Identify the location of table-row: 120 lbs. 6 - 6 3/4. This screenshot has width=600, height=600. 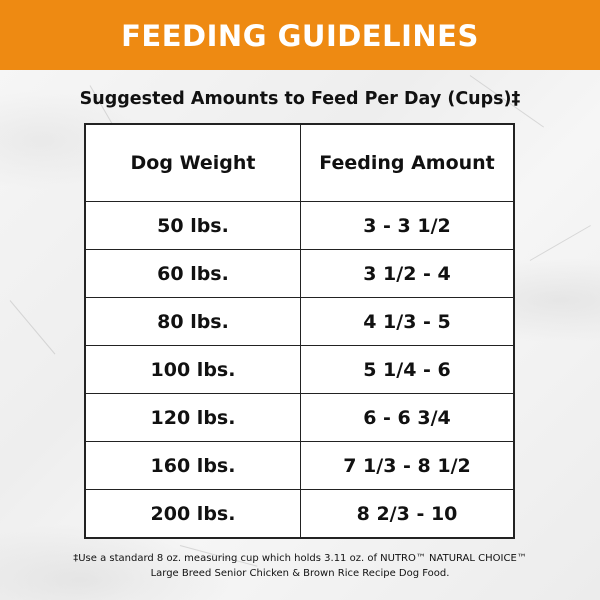
(299, 417).